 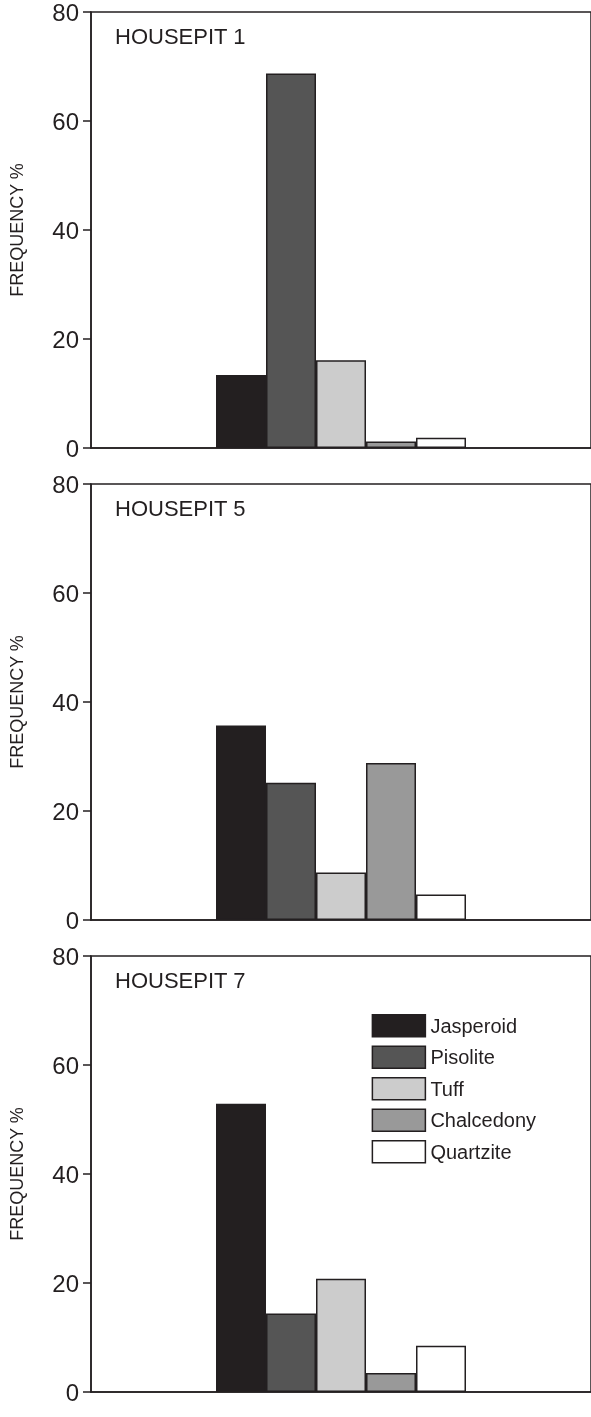 What do you see at coordinates (483, 1120) in the screenshot?
I see `legend-label: Chalcedony` at bounding box center [483, 1120].